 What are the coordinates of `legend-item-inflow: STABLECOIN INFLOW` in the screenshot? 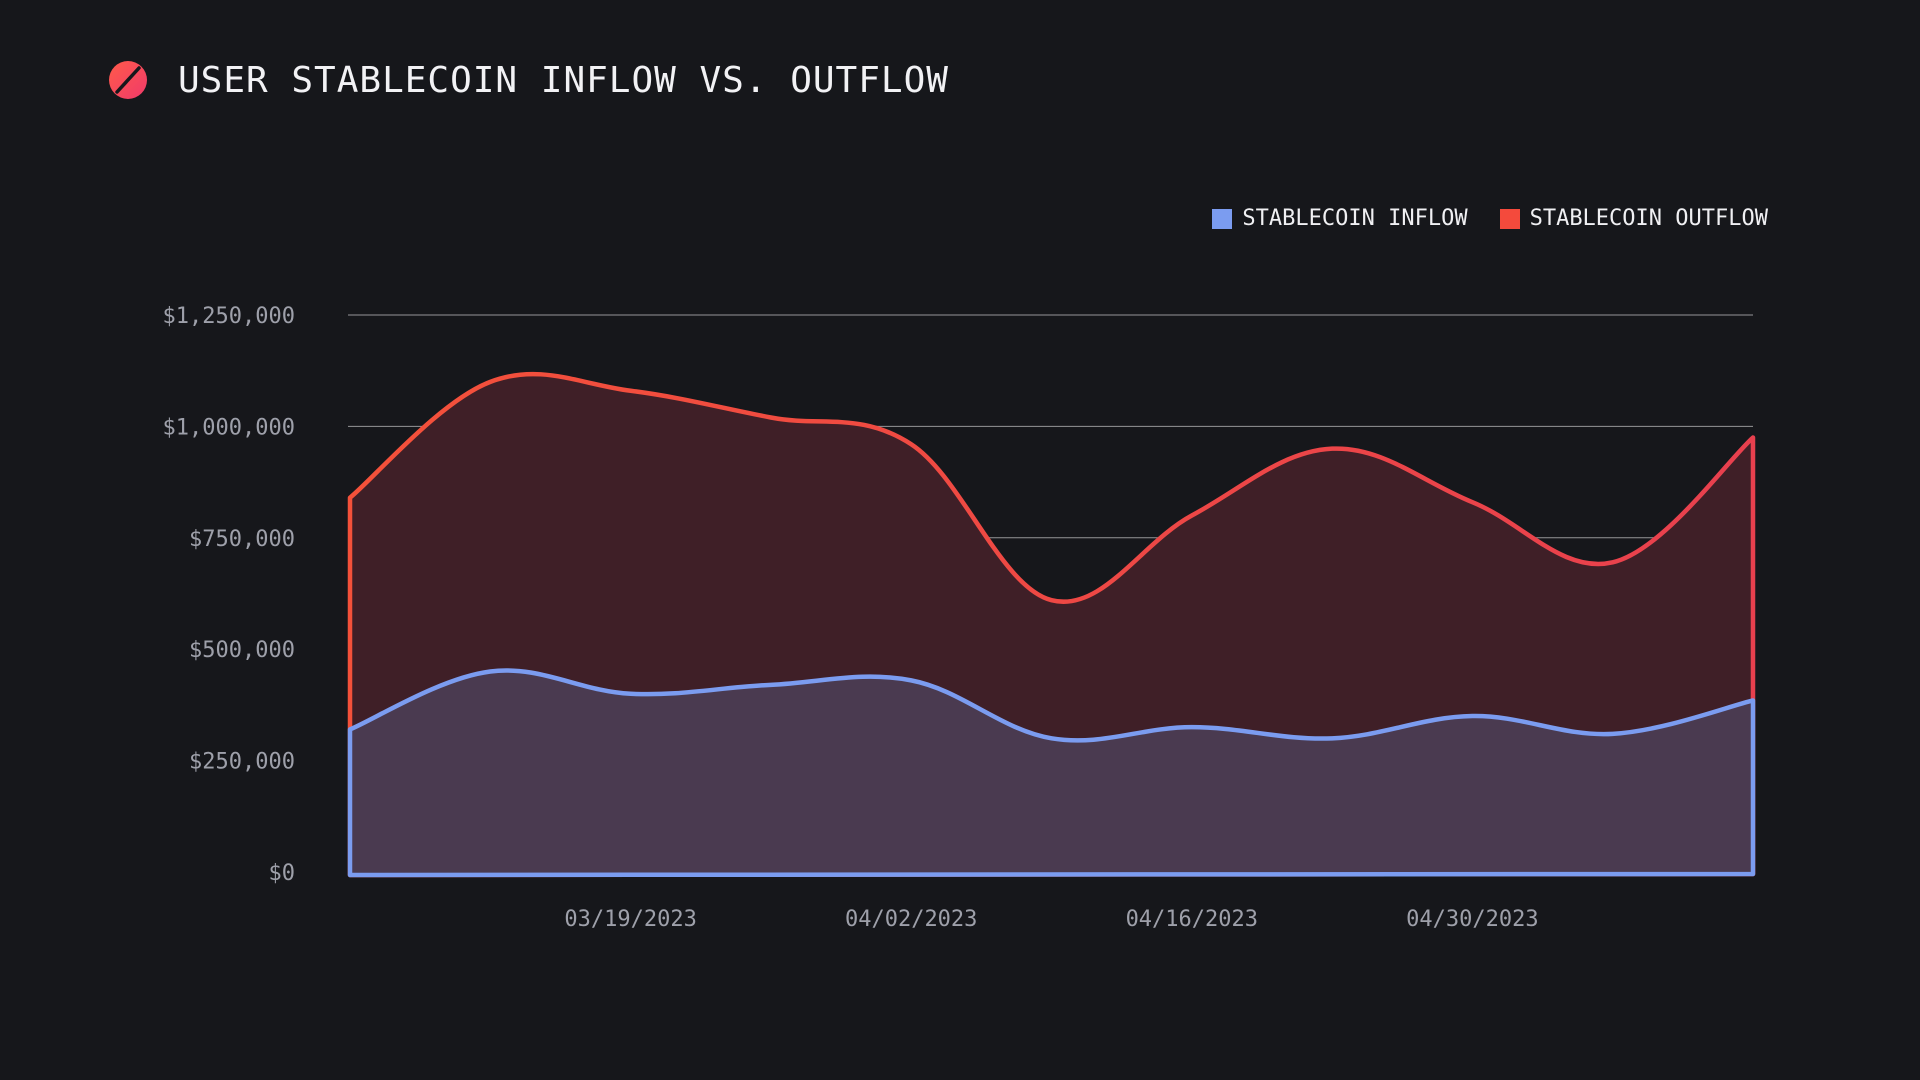 It's located at (1340, 218).